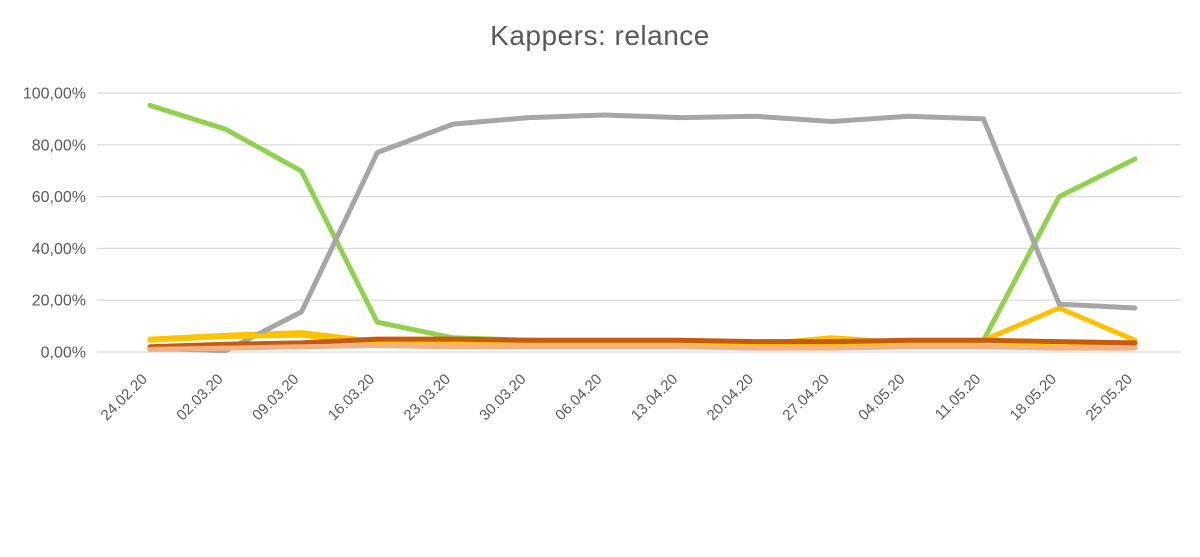 Image resolution: width=1200 pixels, height=557 pixels. Describe the element at coordinates (59, 301) in the screenshot. I see `y-tick-label: 20,00%` at that location.